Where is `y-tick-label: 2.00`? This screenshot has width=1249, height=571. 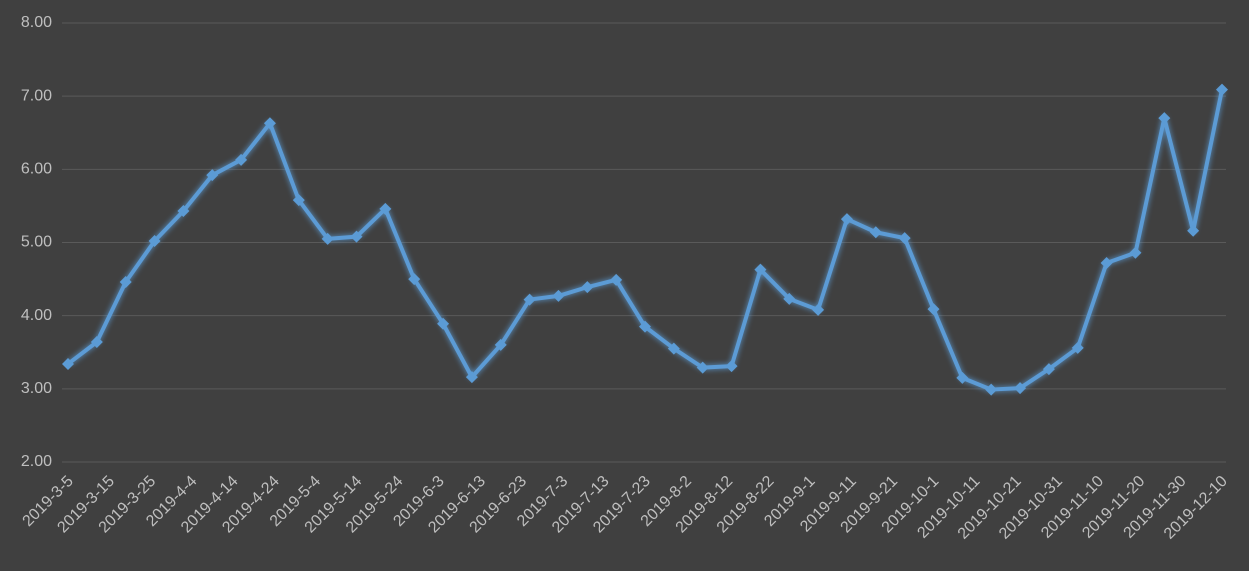
y-tick-label: 2.00 is located at coordinates (36, 461).